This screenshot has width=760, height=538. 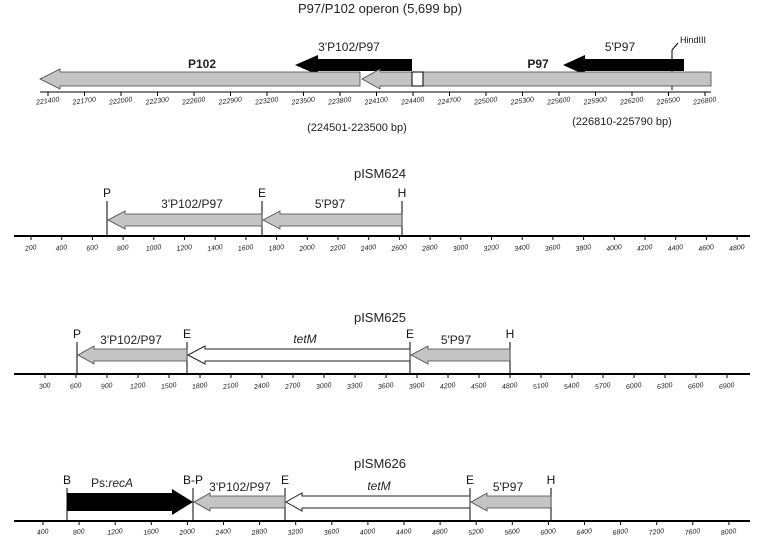 What do you see at coordinates (151, 532) in the screenshot?
I see `axis-tick-label: 1600` at bounding box center [151, 532].